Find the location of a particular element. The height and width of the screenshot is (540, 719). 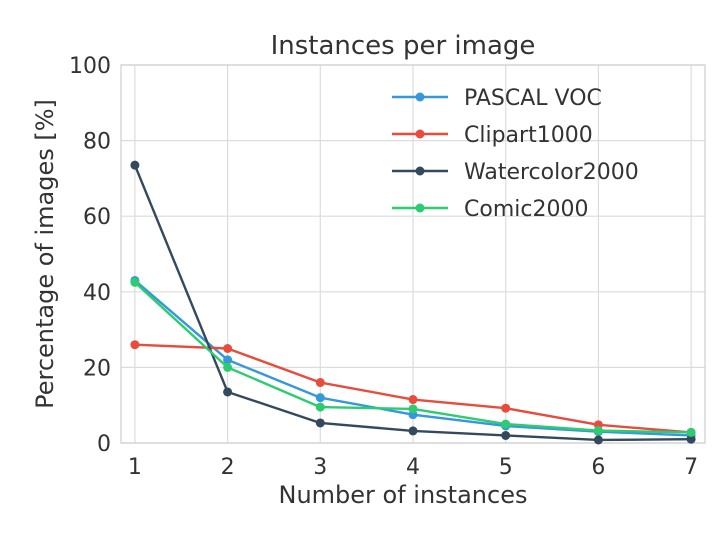

x-tick-label: 5 is located at coordinates (506, 467).